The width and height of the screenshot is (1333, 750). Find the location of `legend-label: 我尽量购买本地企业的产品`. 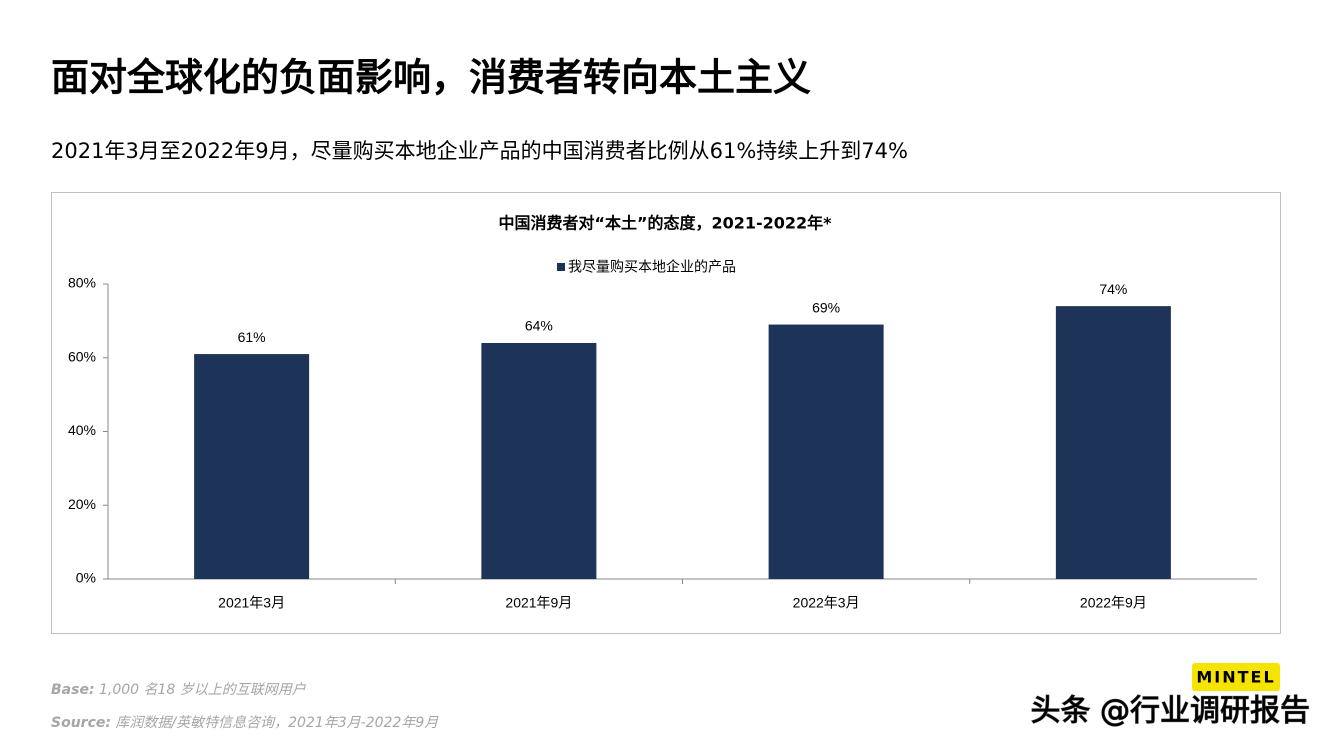

legend-label: 我尽量购买本地企业的产品 is located at coordinates (652, 267).